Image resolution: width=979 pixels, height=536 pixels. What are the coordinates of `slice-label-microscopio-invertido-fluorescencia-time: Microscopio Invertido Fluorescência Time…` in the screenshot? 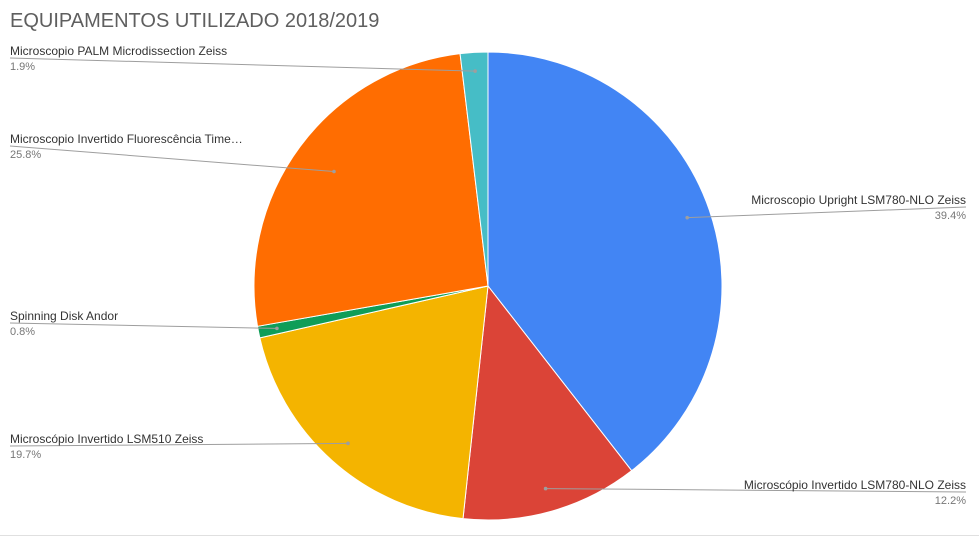 It's located at (126, 139).